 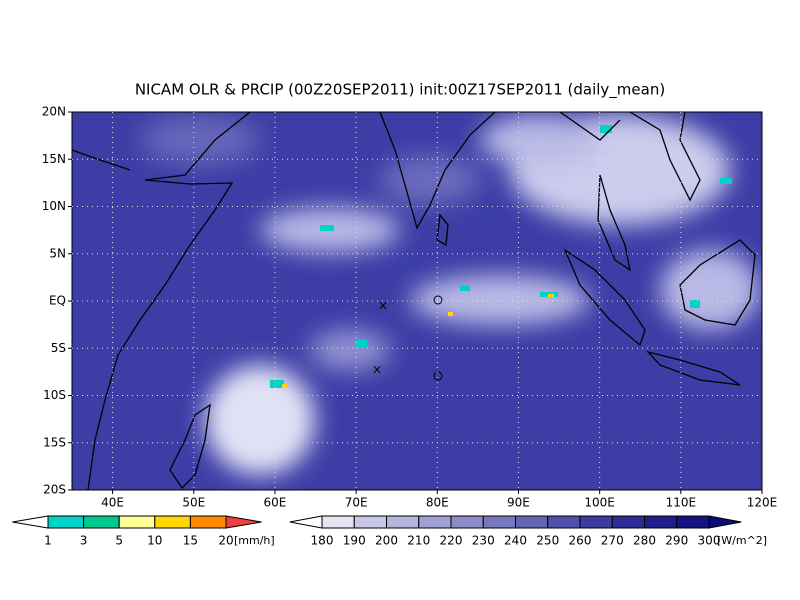 I want to click on colorbar-label: 190, so click(x=354, y=541).